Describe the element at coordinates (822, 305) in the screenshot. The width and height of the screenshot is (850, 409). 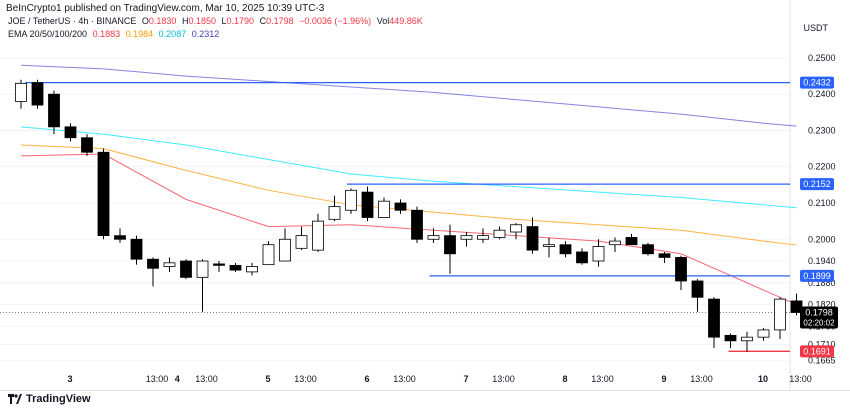
I see `y-tick-label: 0.1820` at that location.